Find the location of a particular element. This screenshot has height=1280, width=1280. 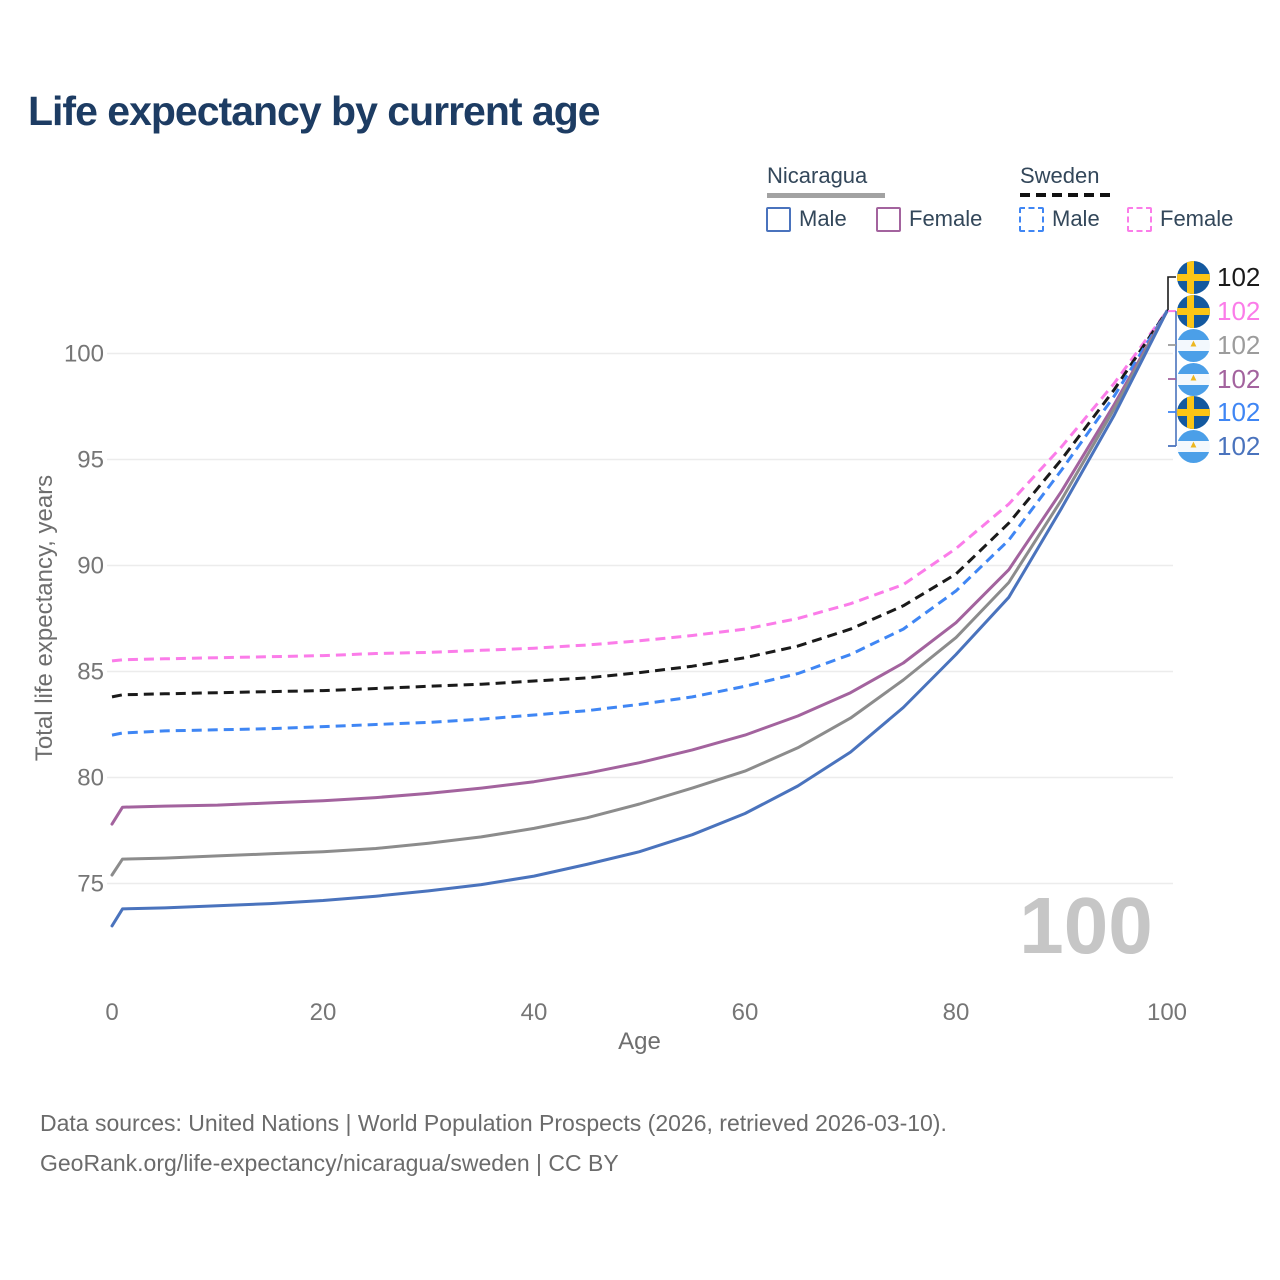

y-tick-label: 90 is located at coordinates (90, 566).